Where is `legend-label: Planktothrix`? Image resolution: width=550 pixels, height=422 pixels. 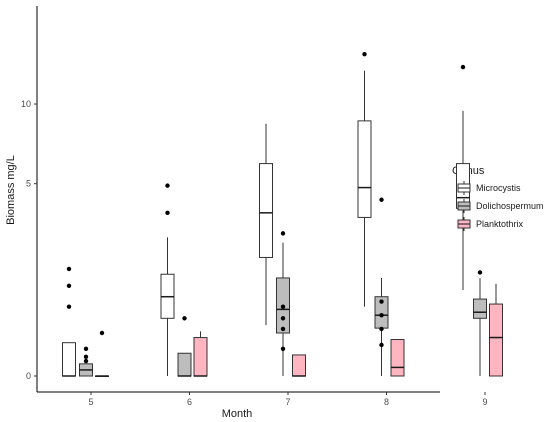
legend-label: Planktothrix is located at coordinates (500, 224).